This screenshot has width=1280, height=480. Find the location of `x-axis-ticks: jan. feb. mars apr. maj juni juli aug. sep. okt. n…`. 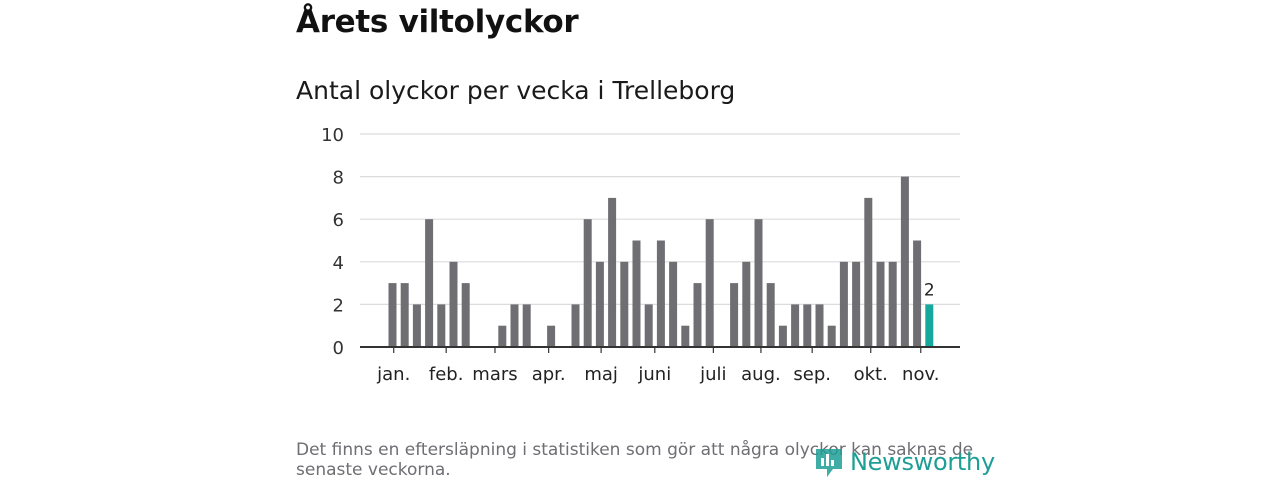

x-axis-ticks: jan. feb. mars apr. maj juni juli aug. sep. okt. n… is located at coordinates (657, 366).